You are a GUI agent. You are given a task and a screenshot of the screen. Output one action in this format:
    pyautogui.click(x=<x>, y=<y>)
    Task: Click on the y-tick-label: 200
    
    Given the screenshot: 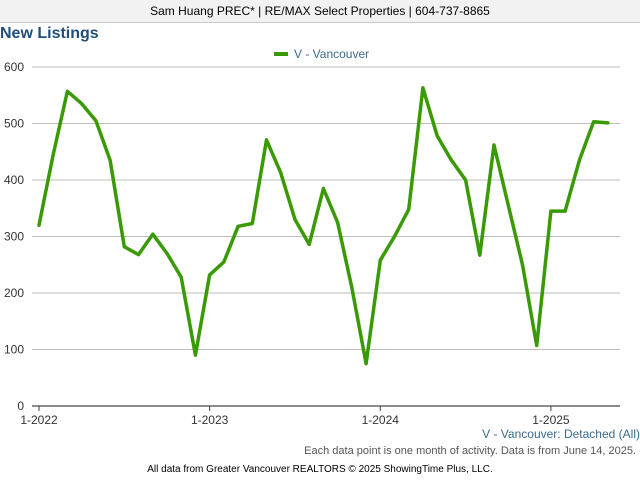 What is the action you would take?
    pyautogui.click(x=14, y=293)
    